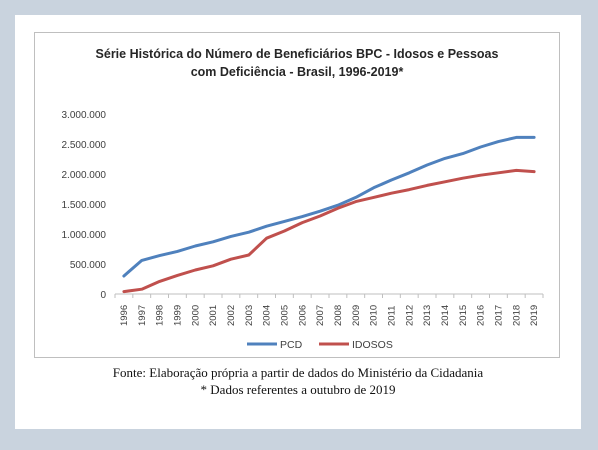 The width and height of the screenshot is (598, 450). I want to click on y-tick-label: 2.000.000, so click(84, 175).